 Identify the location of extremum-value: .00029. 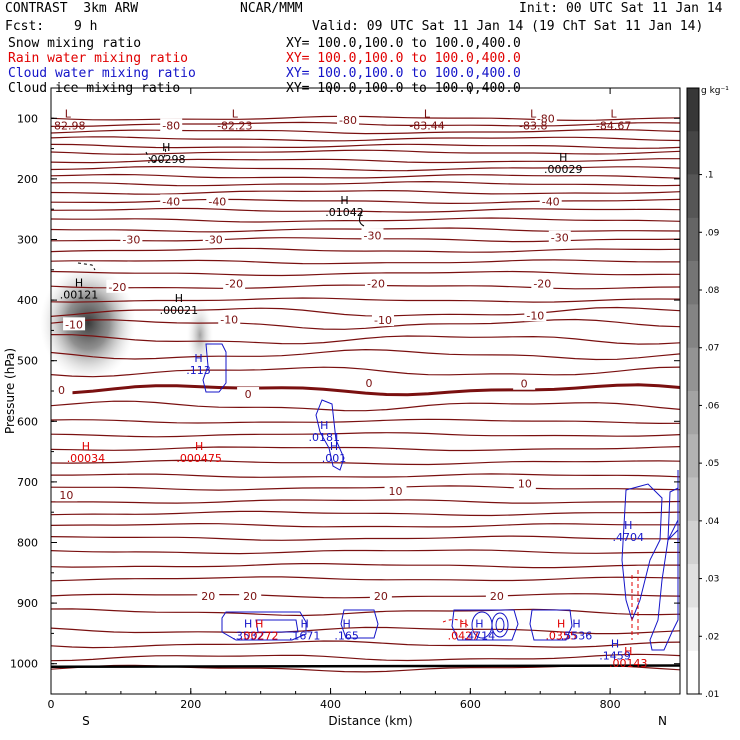
(563, 169).